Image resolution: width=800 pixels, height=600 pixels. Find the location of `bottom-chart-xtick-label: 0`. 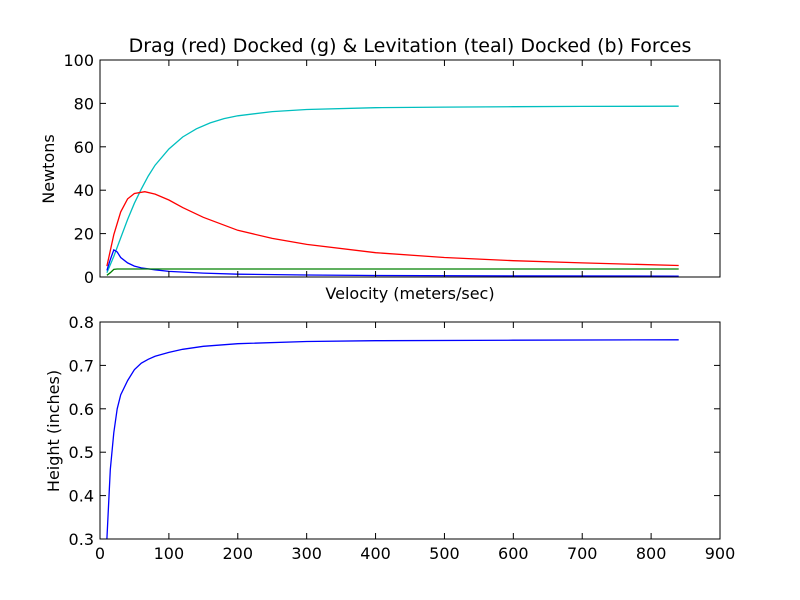

bottom-chart-xtick-label: 0 is located at coordinates (100, 553).